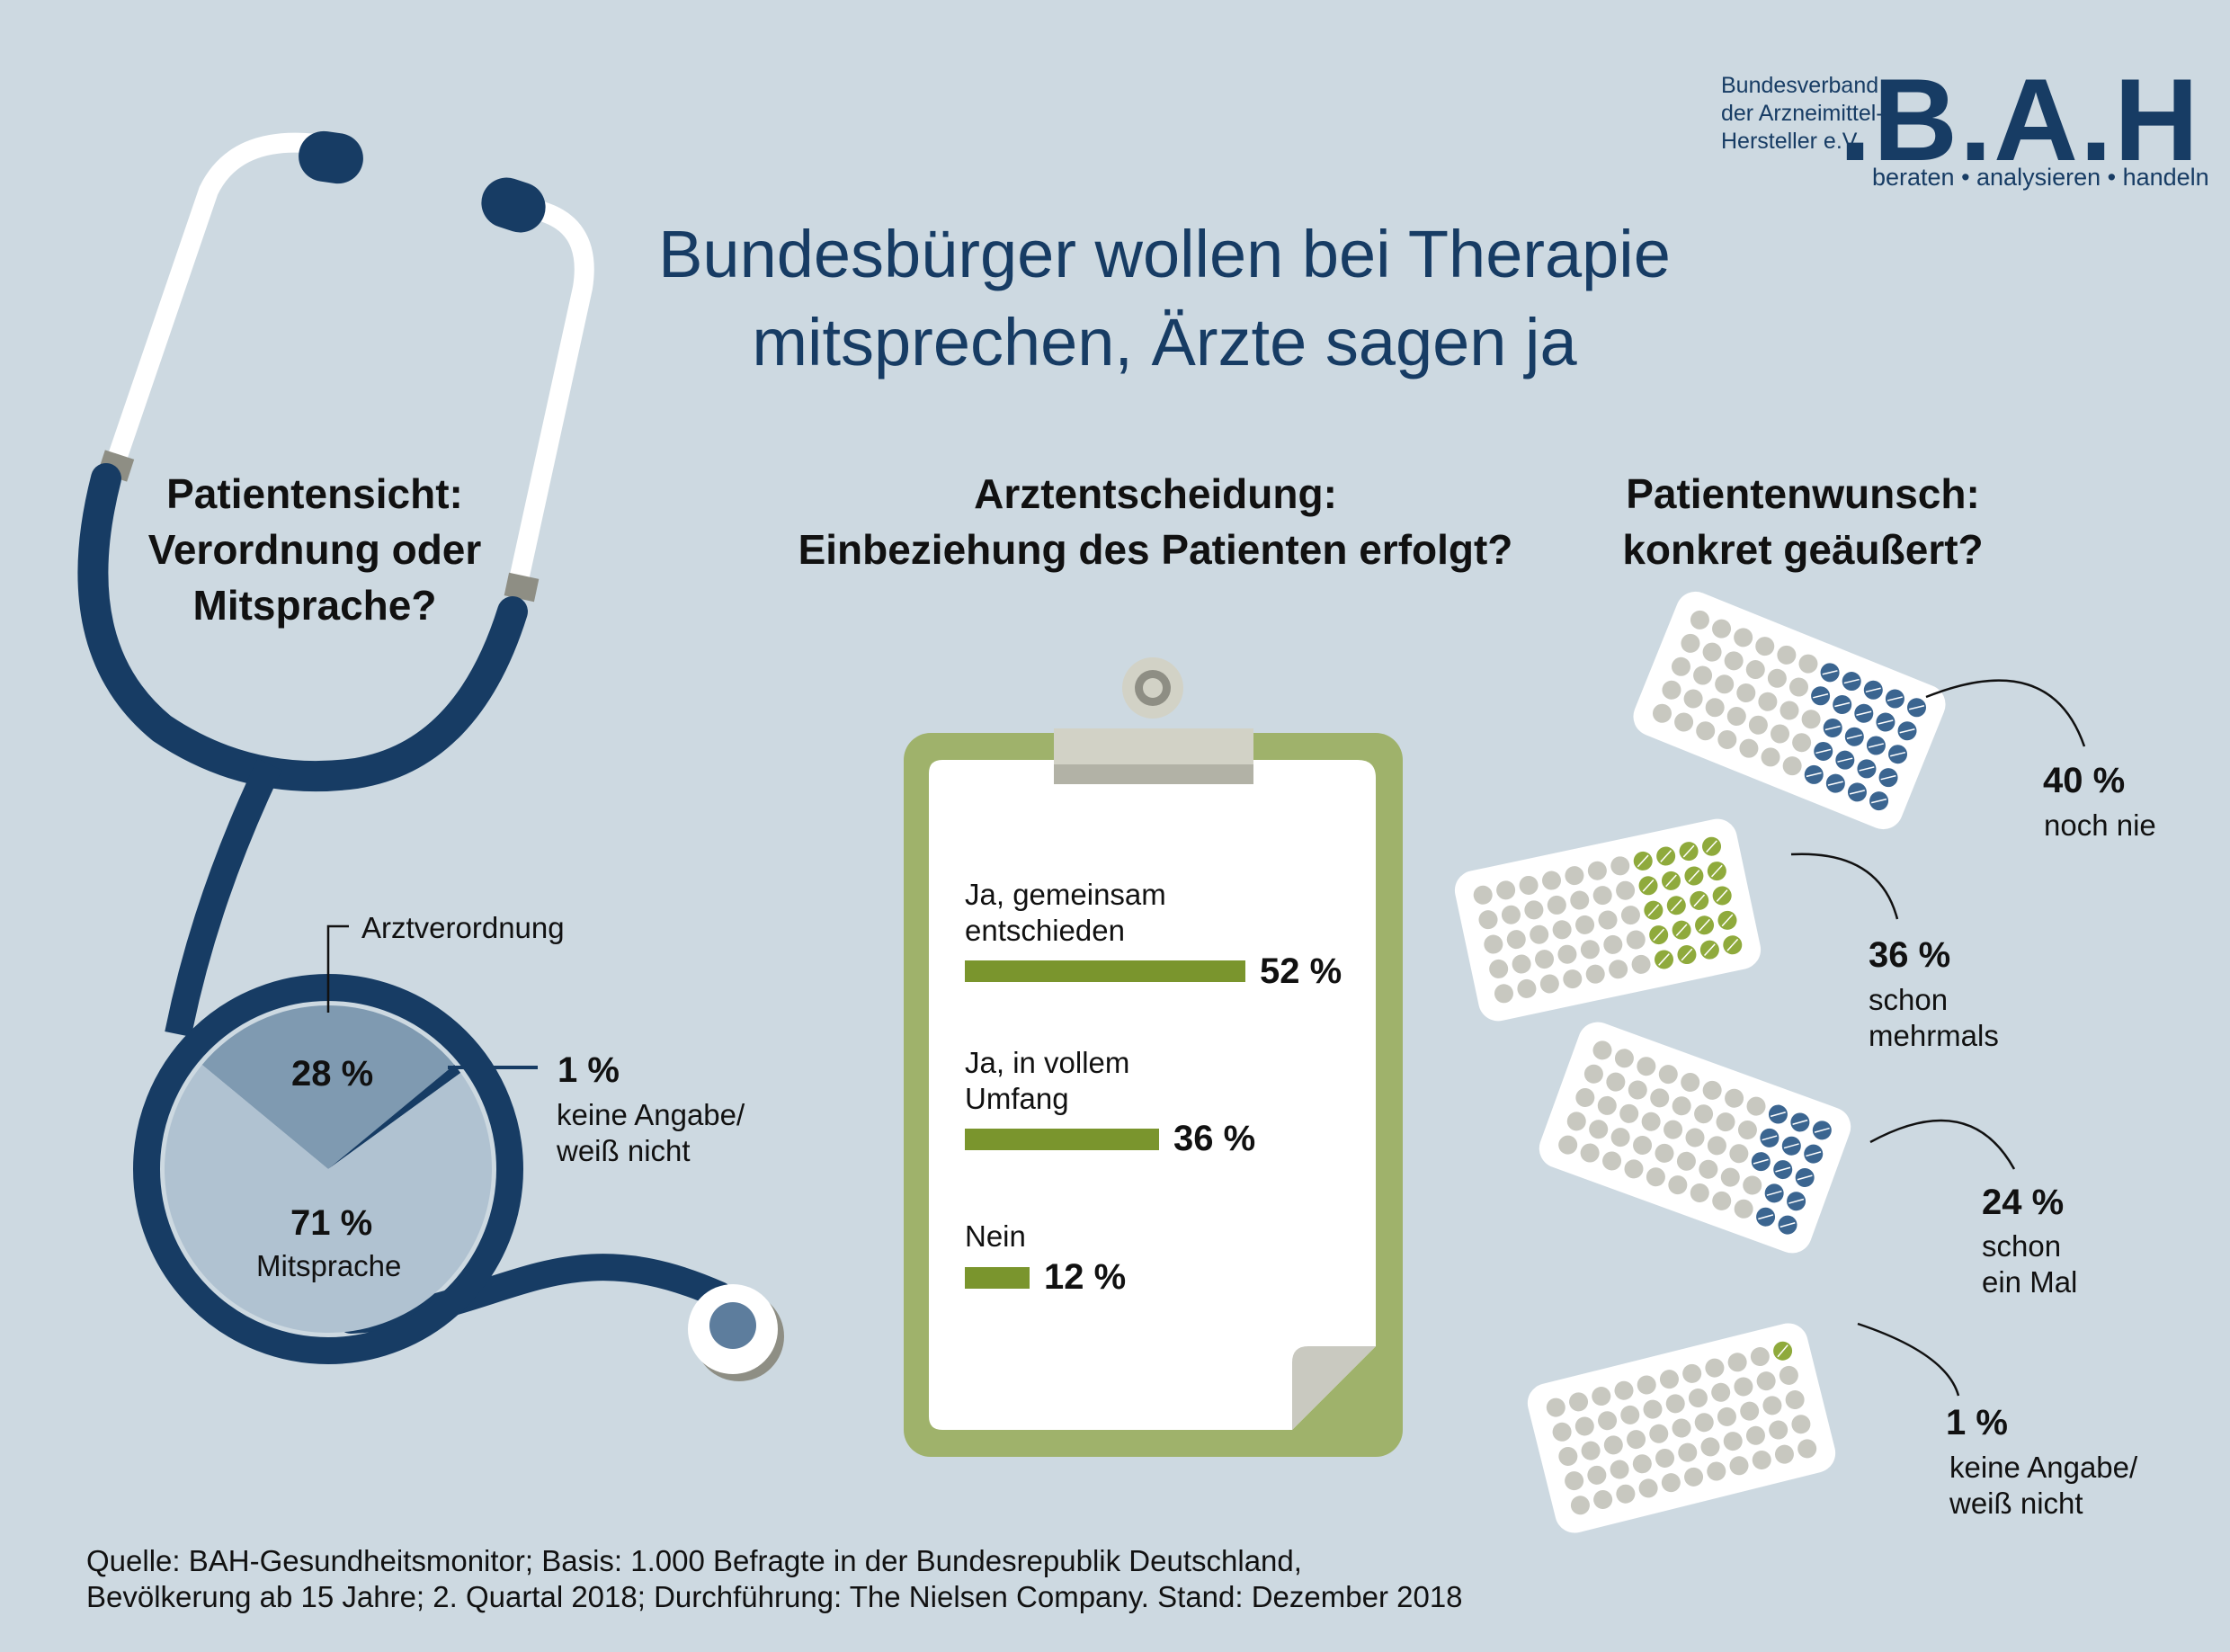 The width and height of the screenshot is (2230, 1652). What do you see at coordinates (1909, 999) in the screenshot?
I see `pictogram-label-1-line-1: schon` at bounding box center [1909, 999].